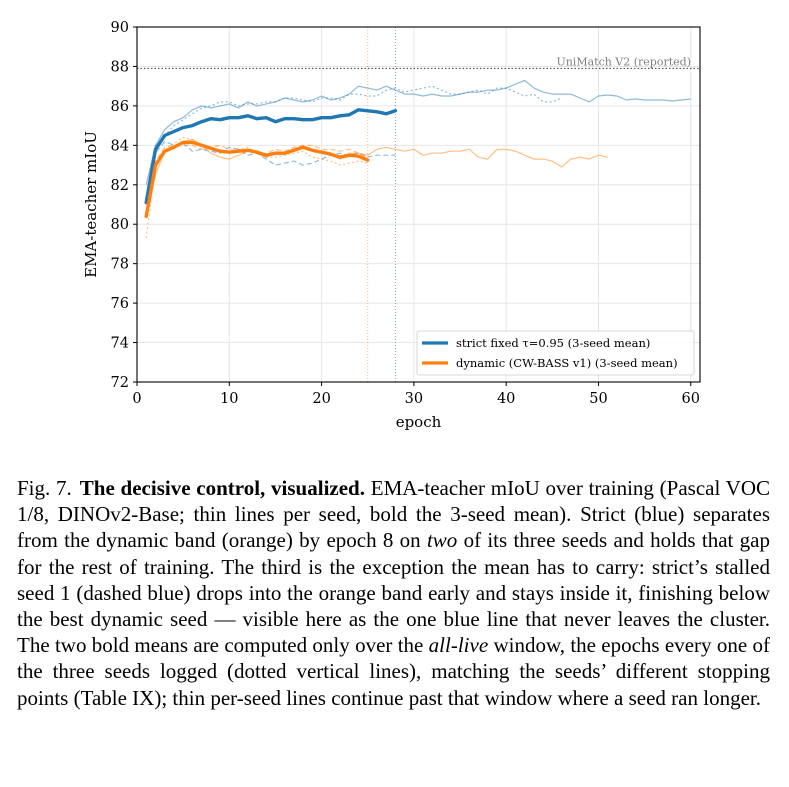  I want to click on all-live-window-lines, so click(381, 204).